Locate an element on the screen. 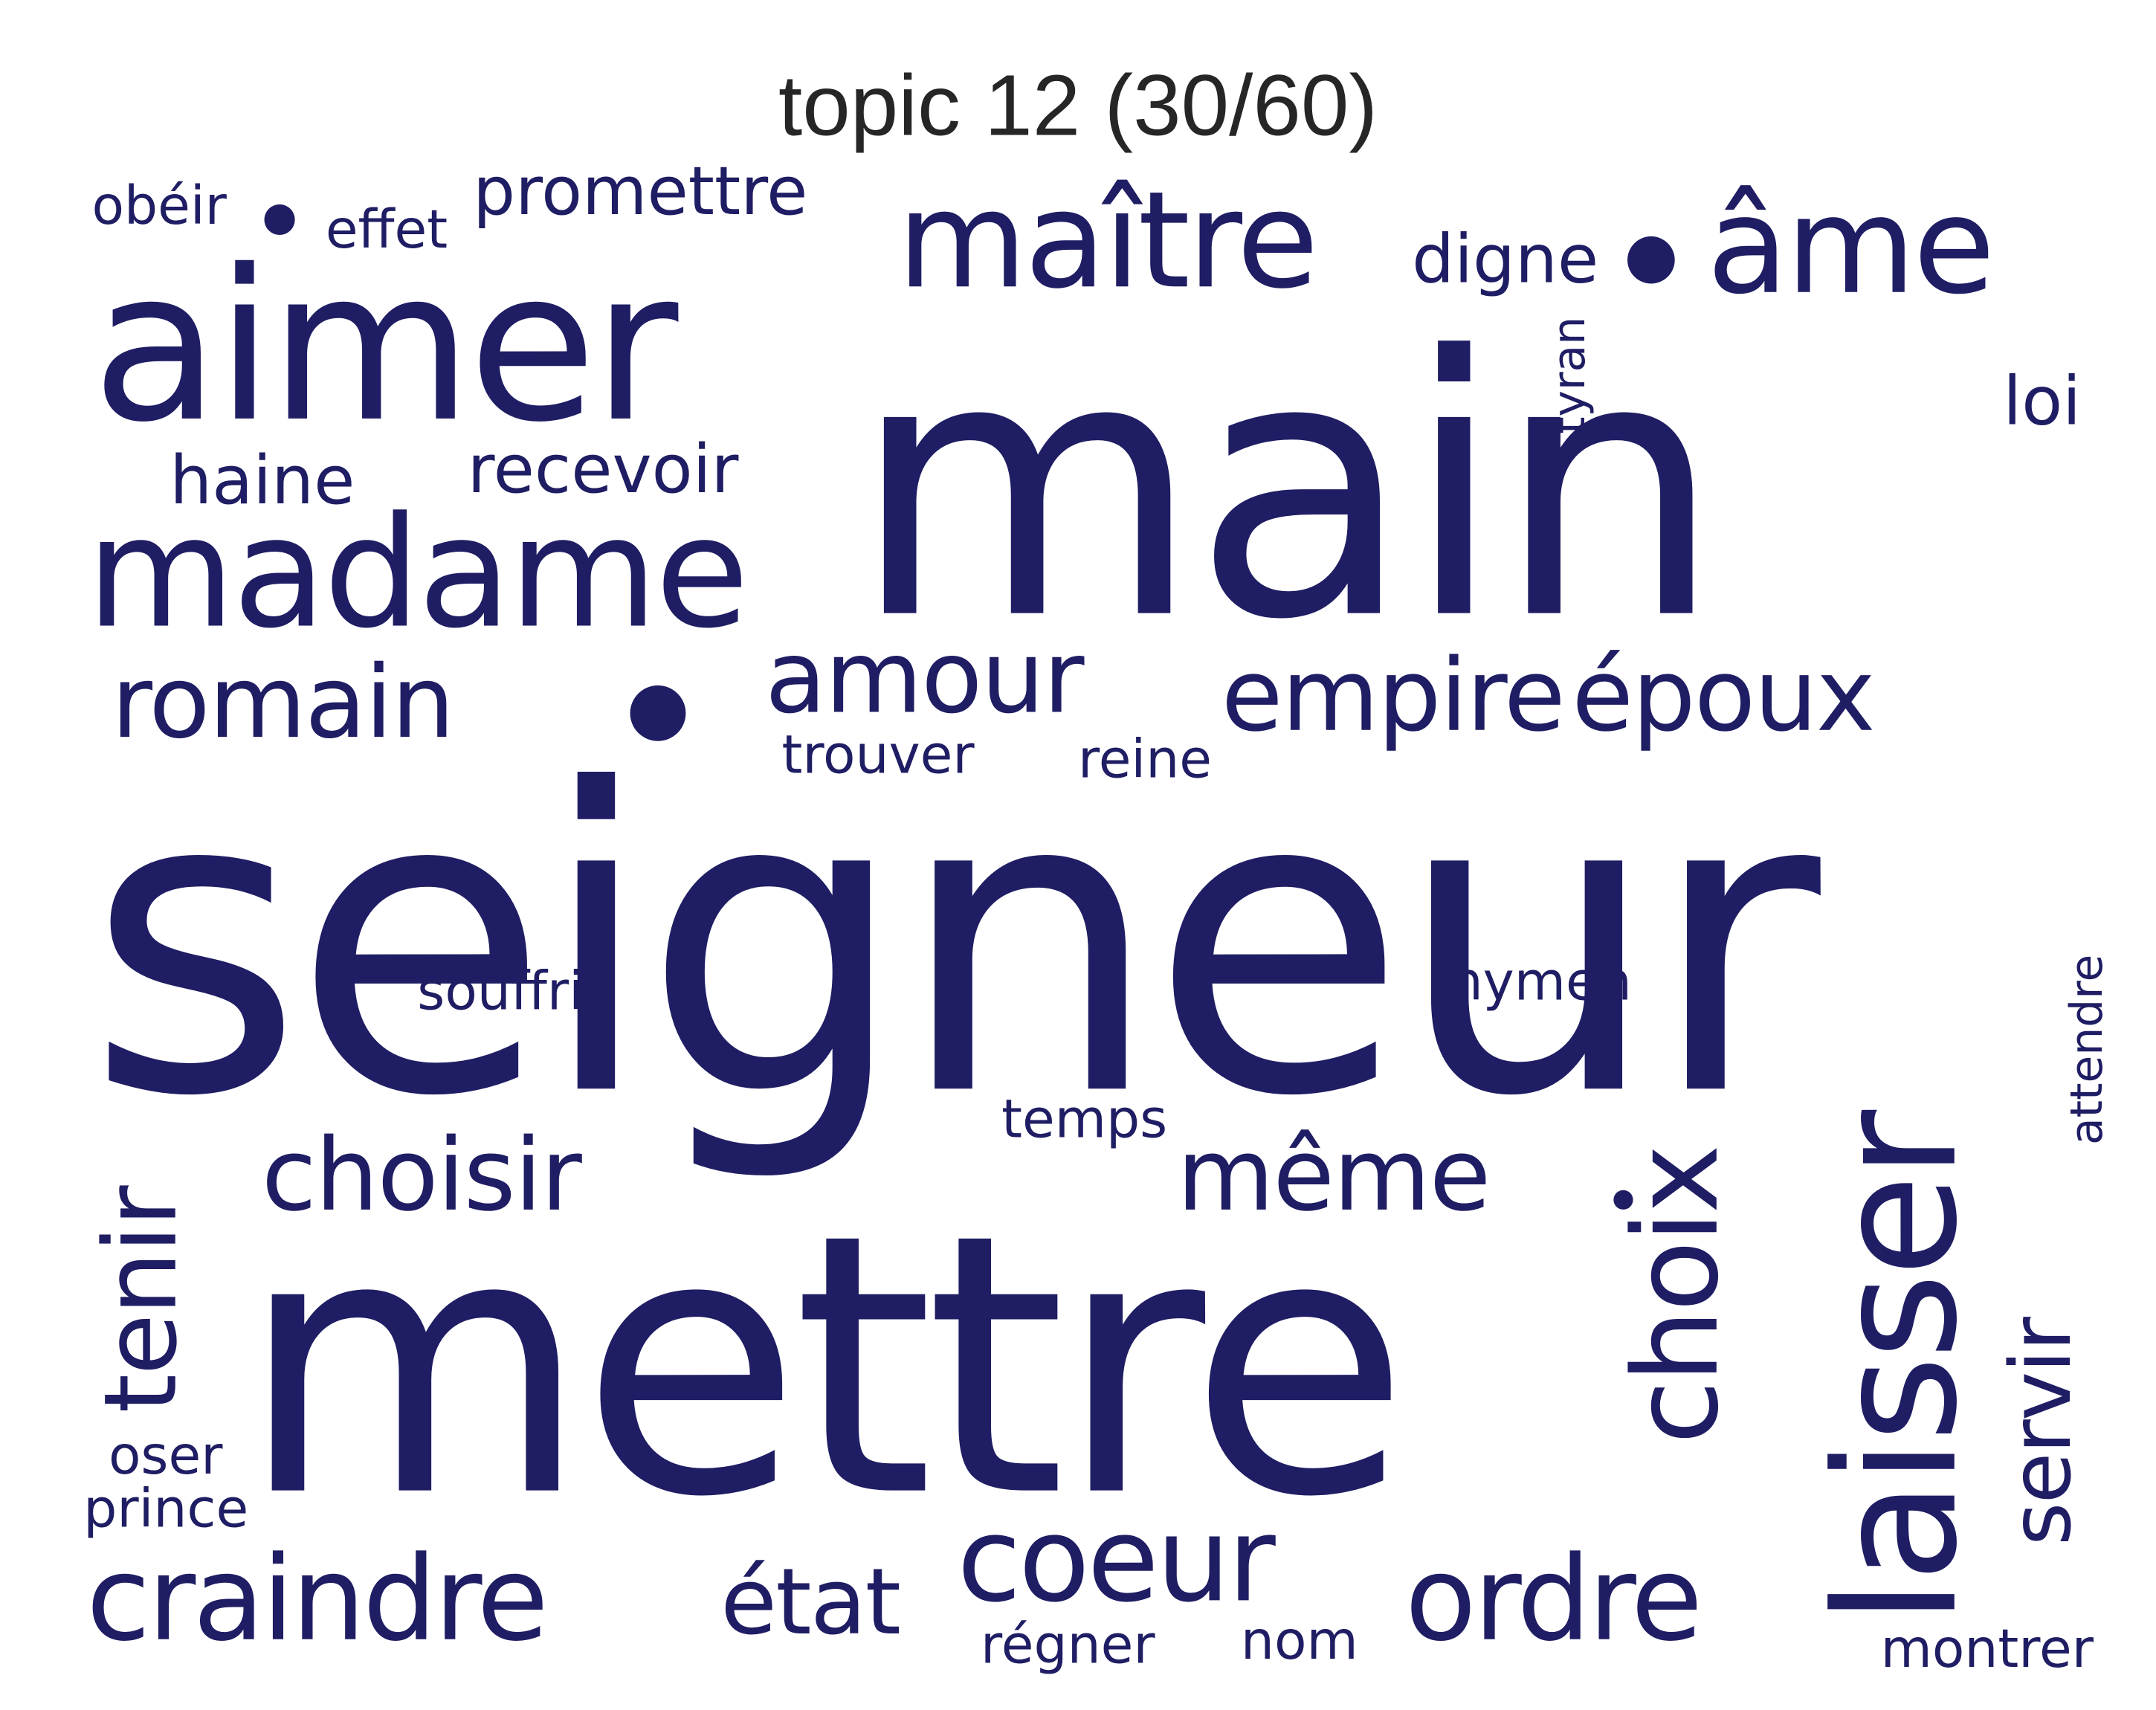 The height and width of the screenshot is (1710, 2156). word-prince: prince is located at coordinates (166, 1509).